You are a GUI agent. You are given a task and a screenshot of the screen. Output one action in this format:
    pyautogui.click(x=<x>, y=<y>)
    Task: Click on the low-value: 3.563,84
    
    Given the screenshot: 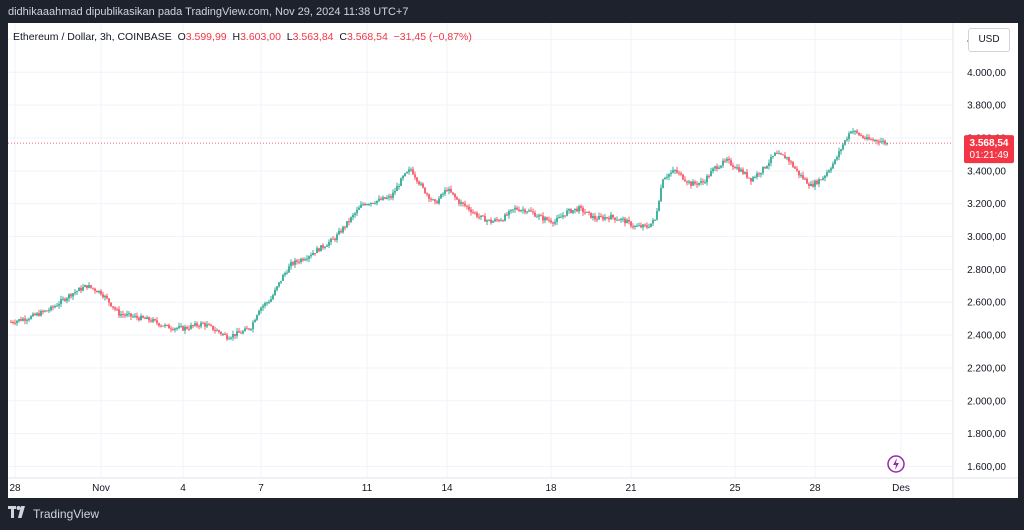 What is the action you would take?
    pyautogui.click(x=313, y=37)
    